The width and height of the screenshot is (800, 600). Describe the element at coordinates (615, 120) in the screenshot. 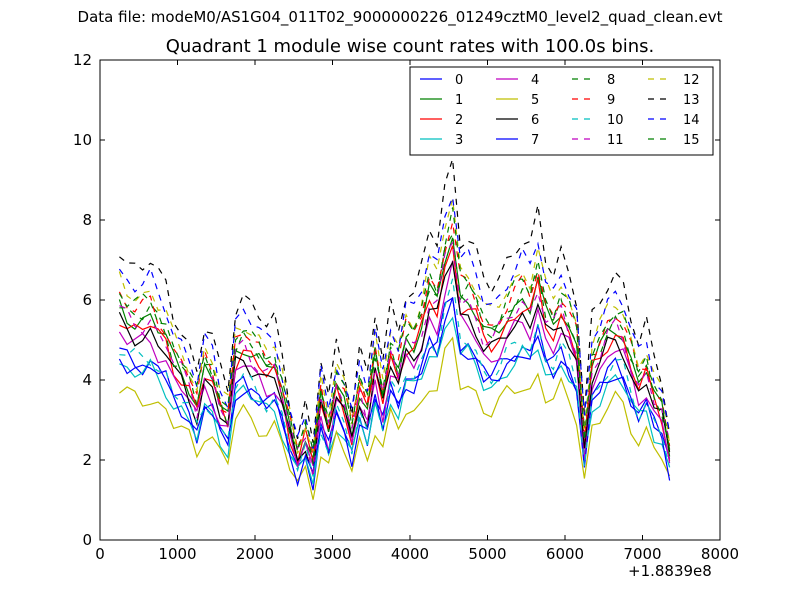

I see `legend-label-10: 10` at that location.